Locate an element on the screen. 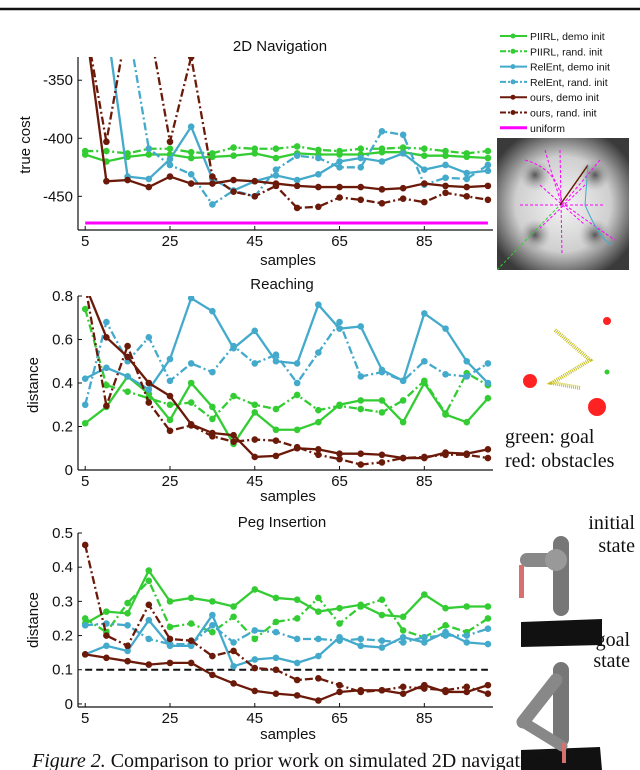 This screenshot has height=770, width=640. navigation-inset-image is located at coordinates (563, 204).